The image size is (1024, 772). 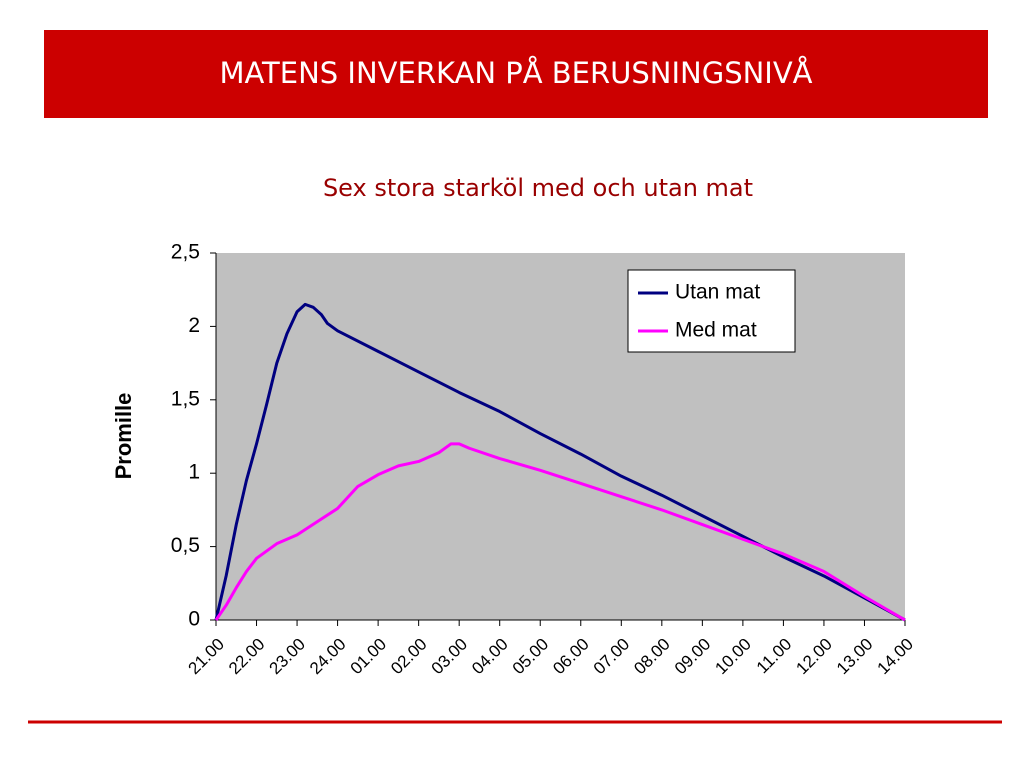 I want to click on y-tick-label: 2, so click(x=194, y=325).